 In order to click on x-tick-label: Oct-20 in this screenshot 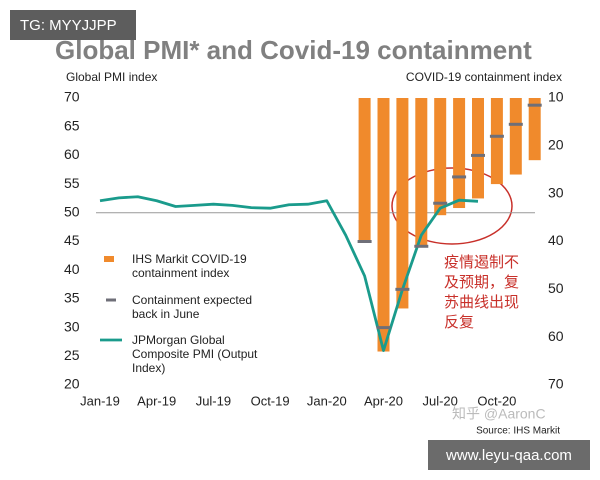, I will do `click(496, 400)`.